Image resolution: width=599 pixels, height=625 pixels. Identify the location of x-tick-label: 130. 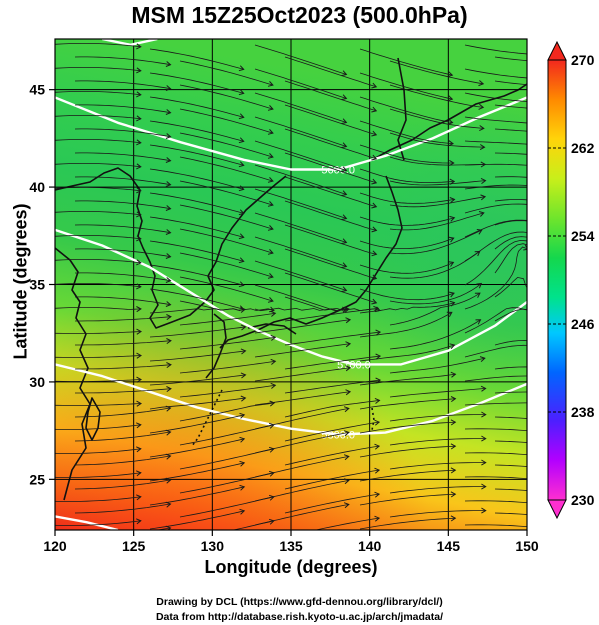
(213, 546).